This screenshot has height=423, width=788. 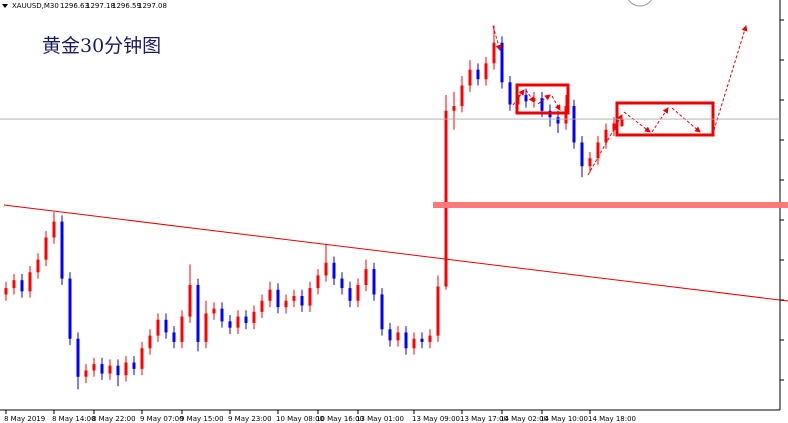 What do you see at coordinates (74, 6) in the screenshot?
I see `header-open: 1296.63` at bounding box center [74, 6].